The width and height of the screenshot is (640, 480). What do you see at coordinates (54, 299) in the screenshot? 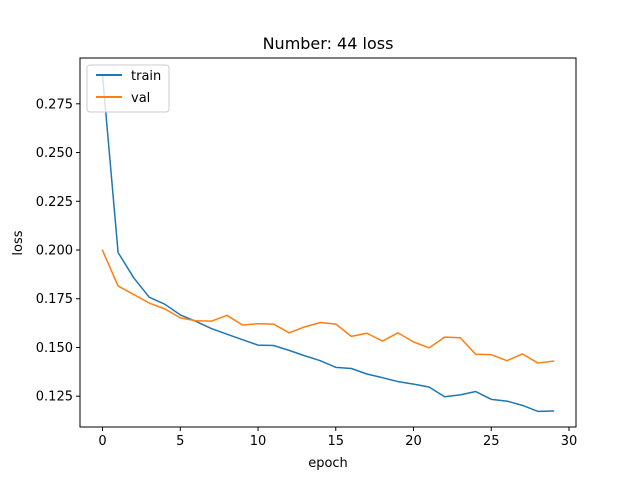
I see `y-tick-label: 0.175` at bounding box center [54, 299].